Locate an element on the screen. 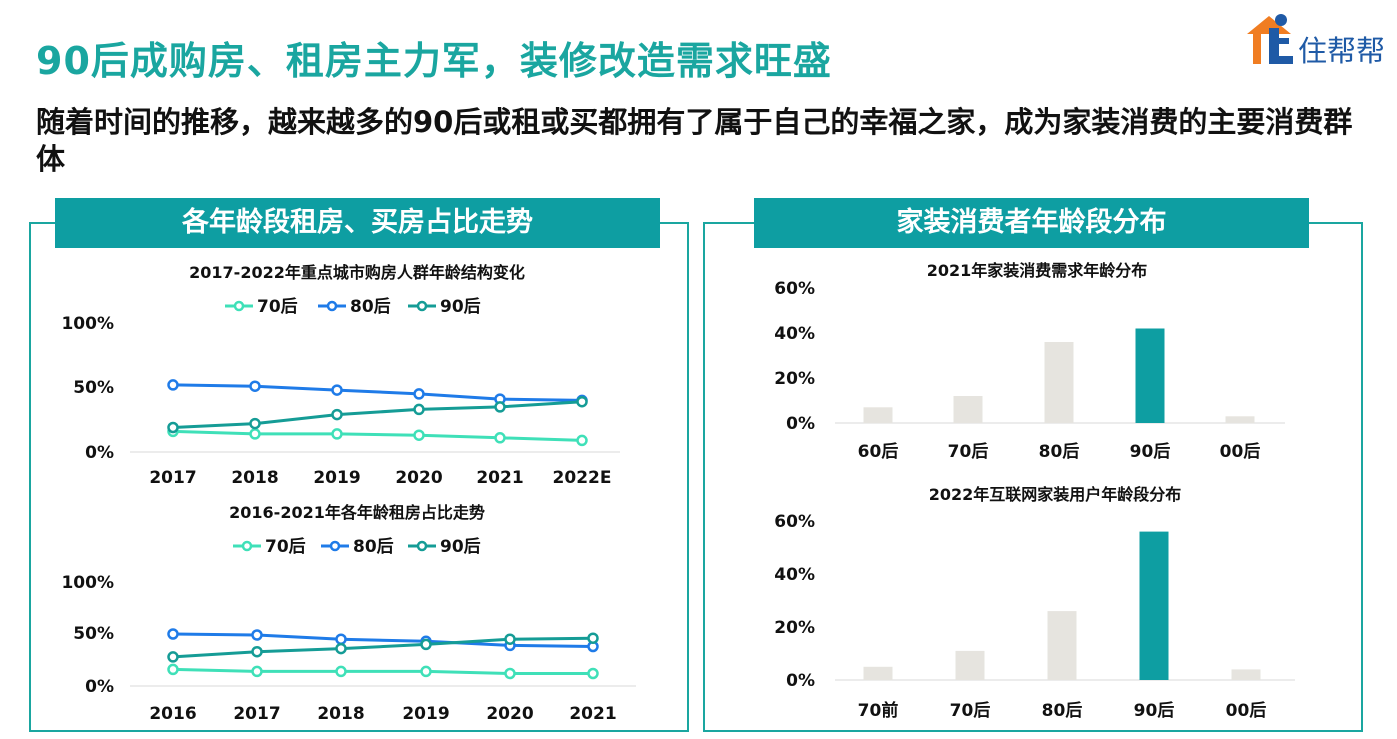 The height and width of the screenshot is (739, 1397). x-tick-label: 00后 is located at coordinates (1246, 711).